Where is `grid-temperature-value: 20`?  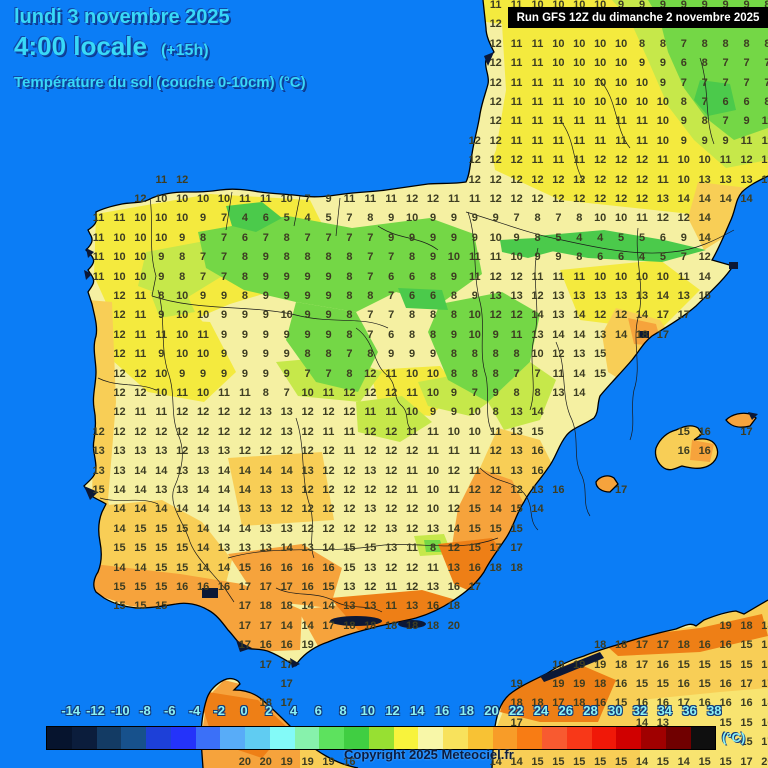
grid-temperature-value: 20 is located at coordinates (454, 625).